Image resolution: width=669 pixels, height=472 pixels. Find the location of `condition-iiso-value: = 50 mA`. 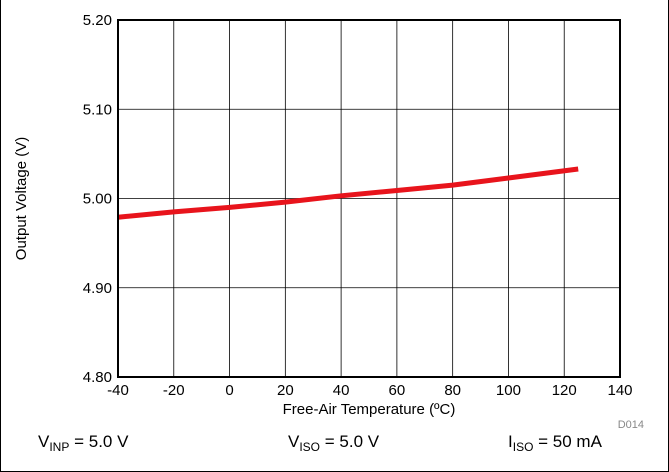

condition-iiso-value: = 50 mA is located at coordinates (567, 441).